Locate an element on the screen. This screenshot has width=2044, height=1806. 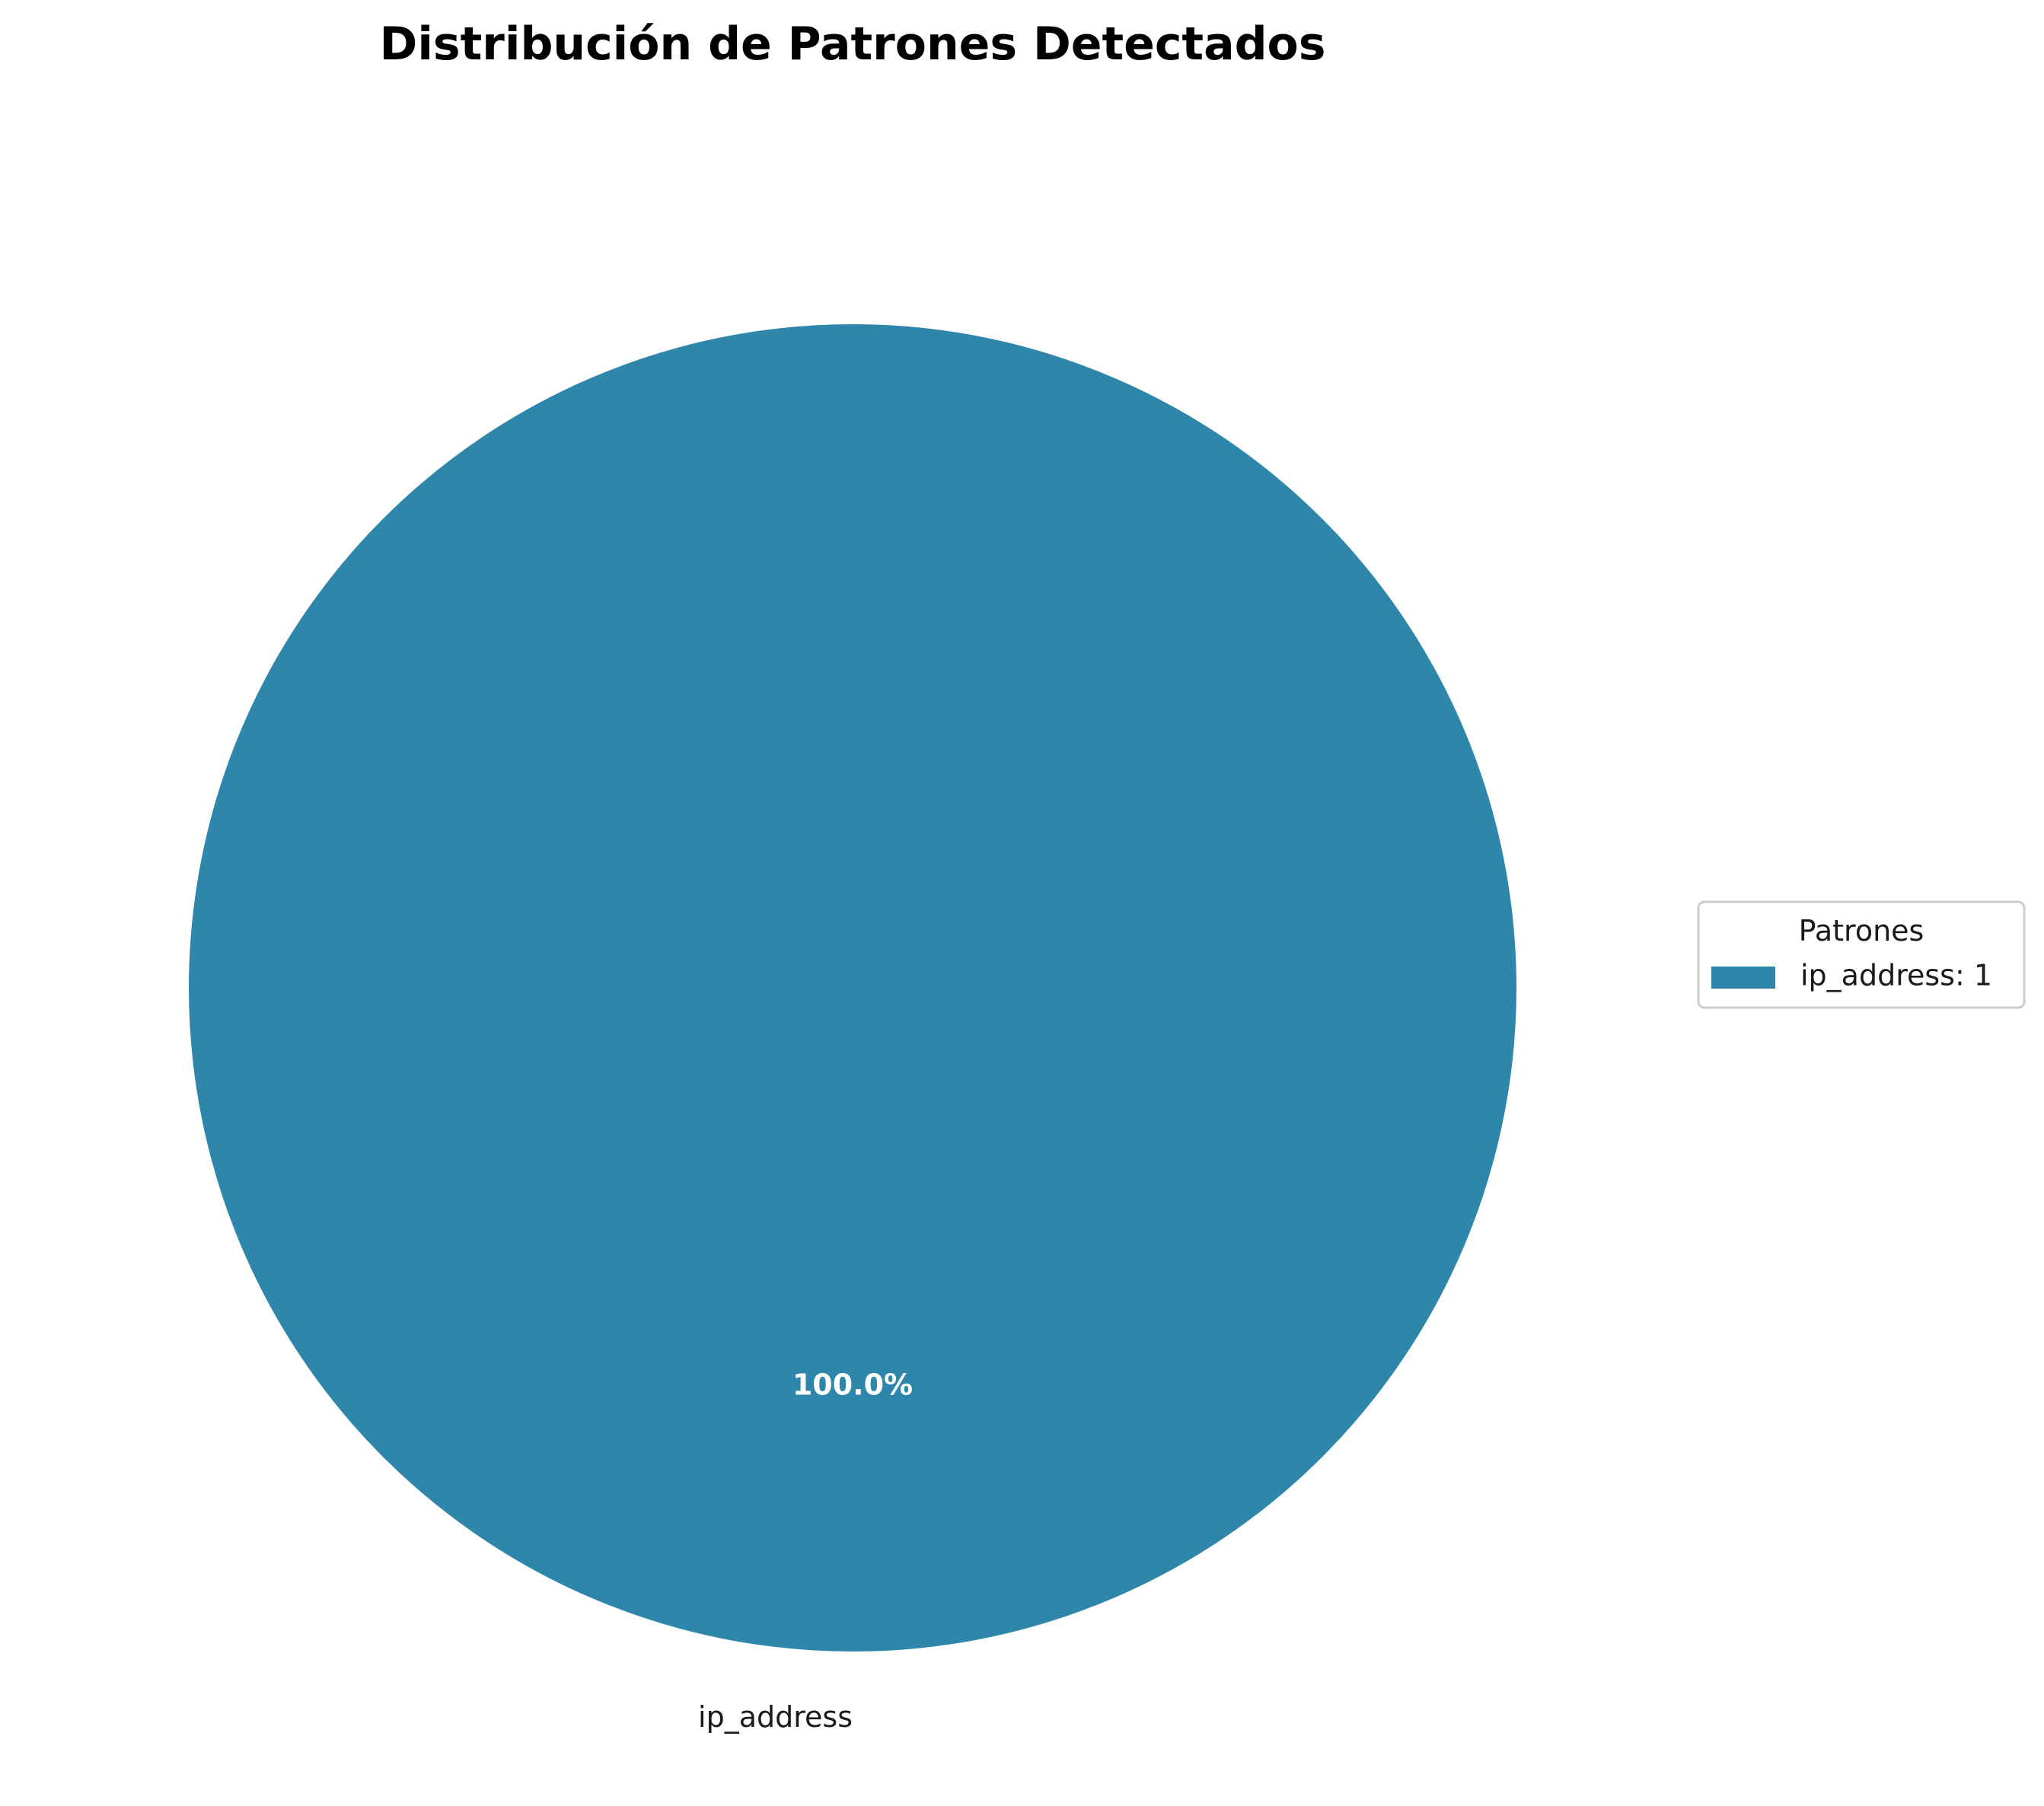
legend: Patrones ip_address: 1 is located at coordinates (1861, 954).